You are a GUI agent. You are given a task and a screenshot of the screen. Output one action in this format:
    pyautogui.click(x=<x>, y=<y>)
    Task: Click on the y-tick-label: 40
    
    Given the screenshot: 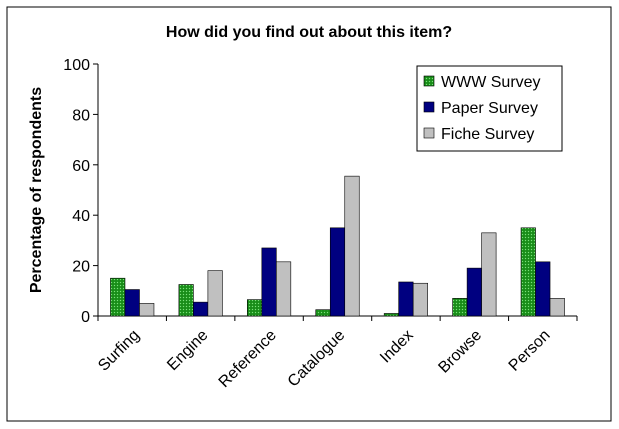 What is the action you would take?
    pyautogui.click(x=81, y=216)
    